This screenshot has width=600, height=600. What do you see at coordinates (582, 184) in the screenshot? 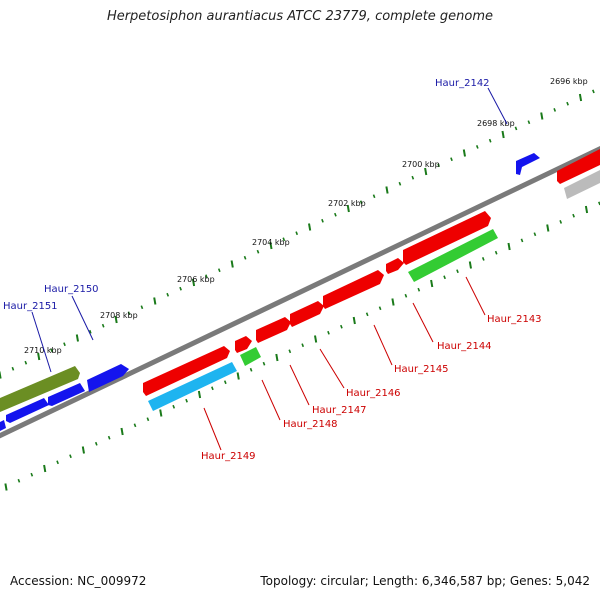
I see `gene-grey-feature` at bounding box center [582, 184].